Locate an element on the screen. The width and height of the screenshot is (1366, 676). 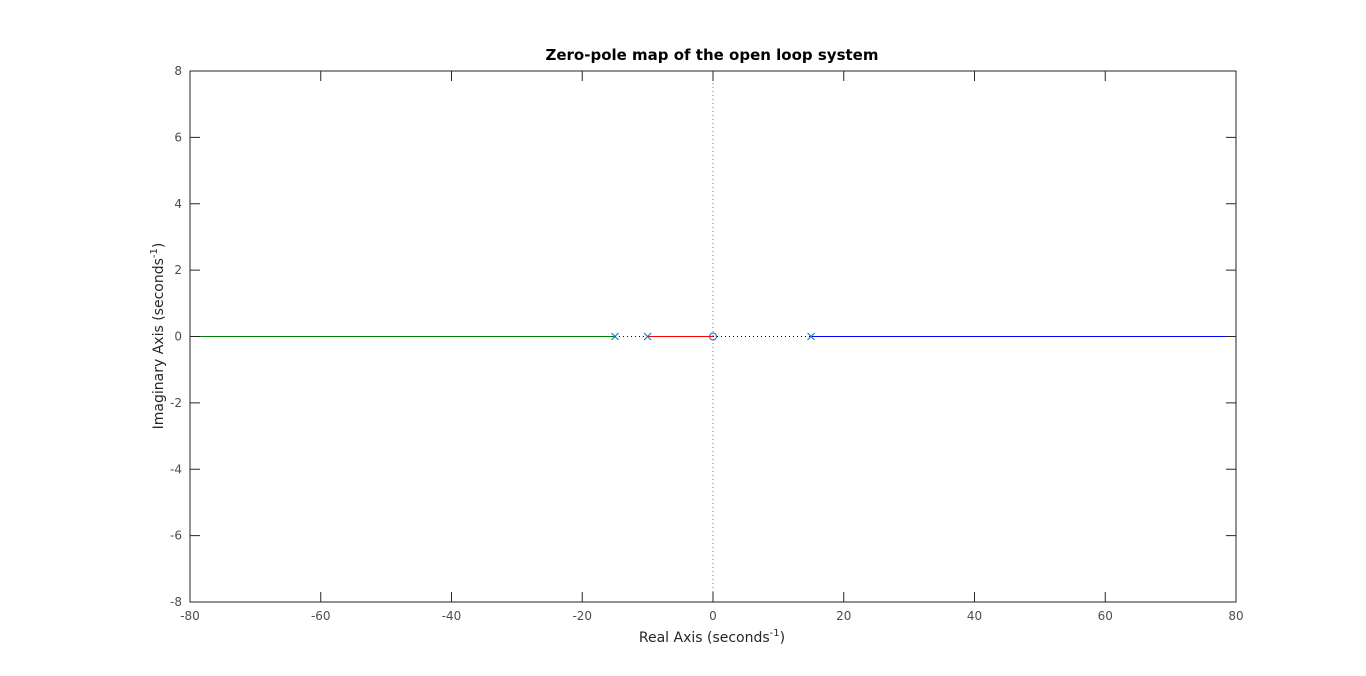
y-tick-label-3: -2 is located at coordinates (176, 403).